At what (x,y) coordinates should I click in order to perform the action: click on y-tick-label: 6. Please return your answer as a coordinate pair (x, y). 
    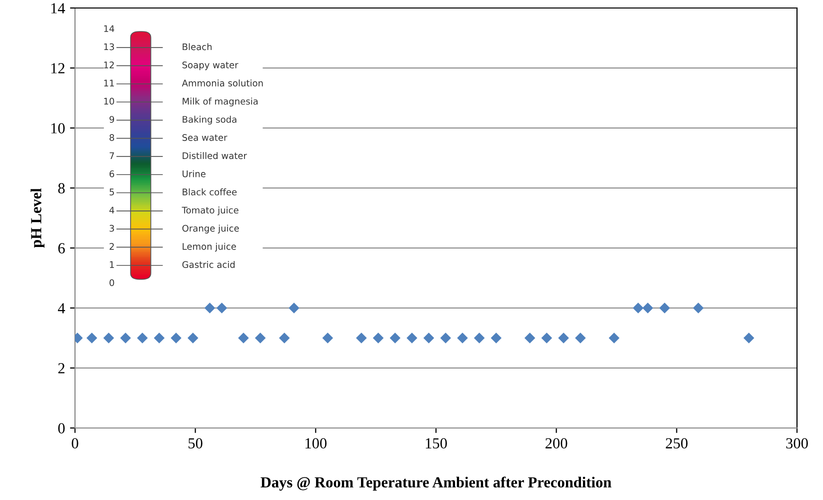
    Looking at the image, I should click on (61, 248).